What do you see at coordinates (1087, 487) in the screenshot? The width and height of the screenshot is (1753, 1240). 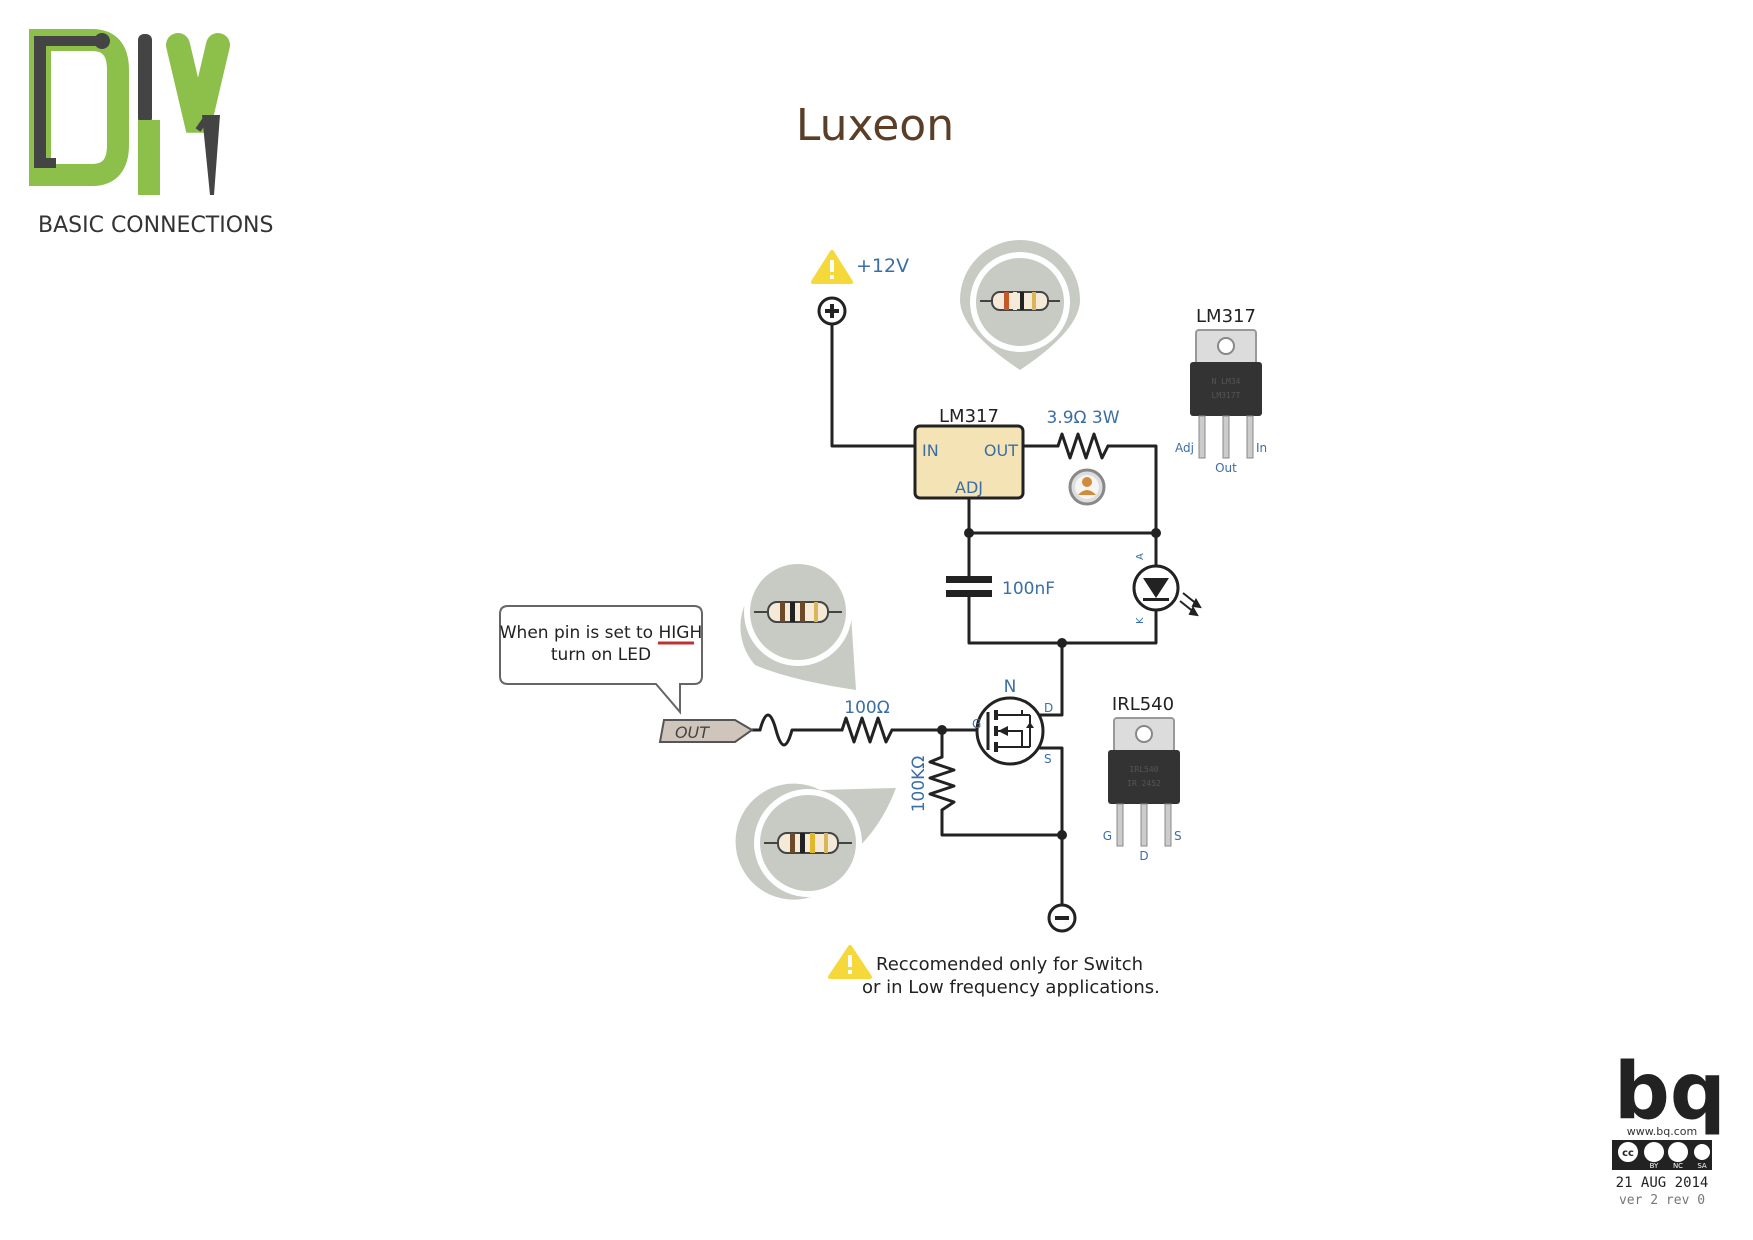 I see `user-icon` at bounding box center [1087, 487].